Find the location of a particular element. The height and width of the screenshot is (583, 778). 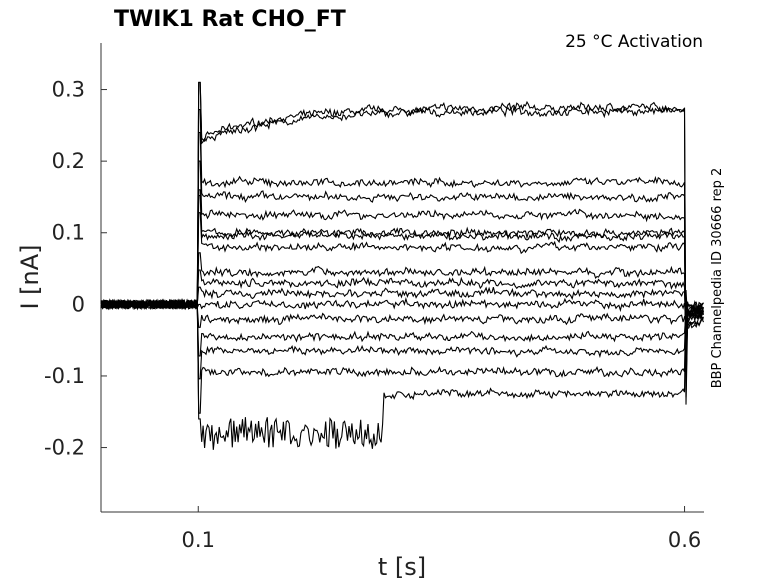

chart-title: TWIK1 Rat CHO_FT is located at coordinates (230, 19).